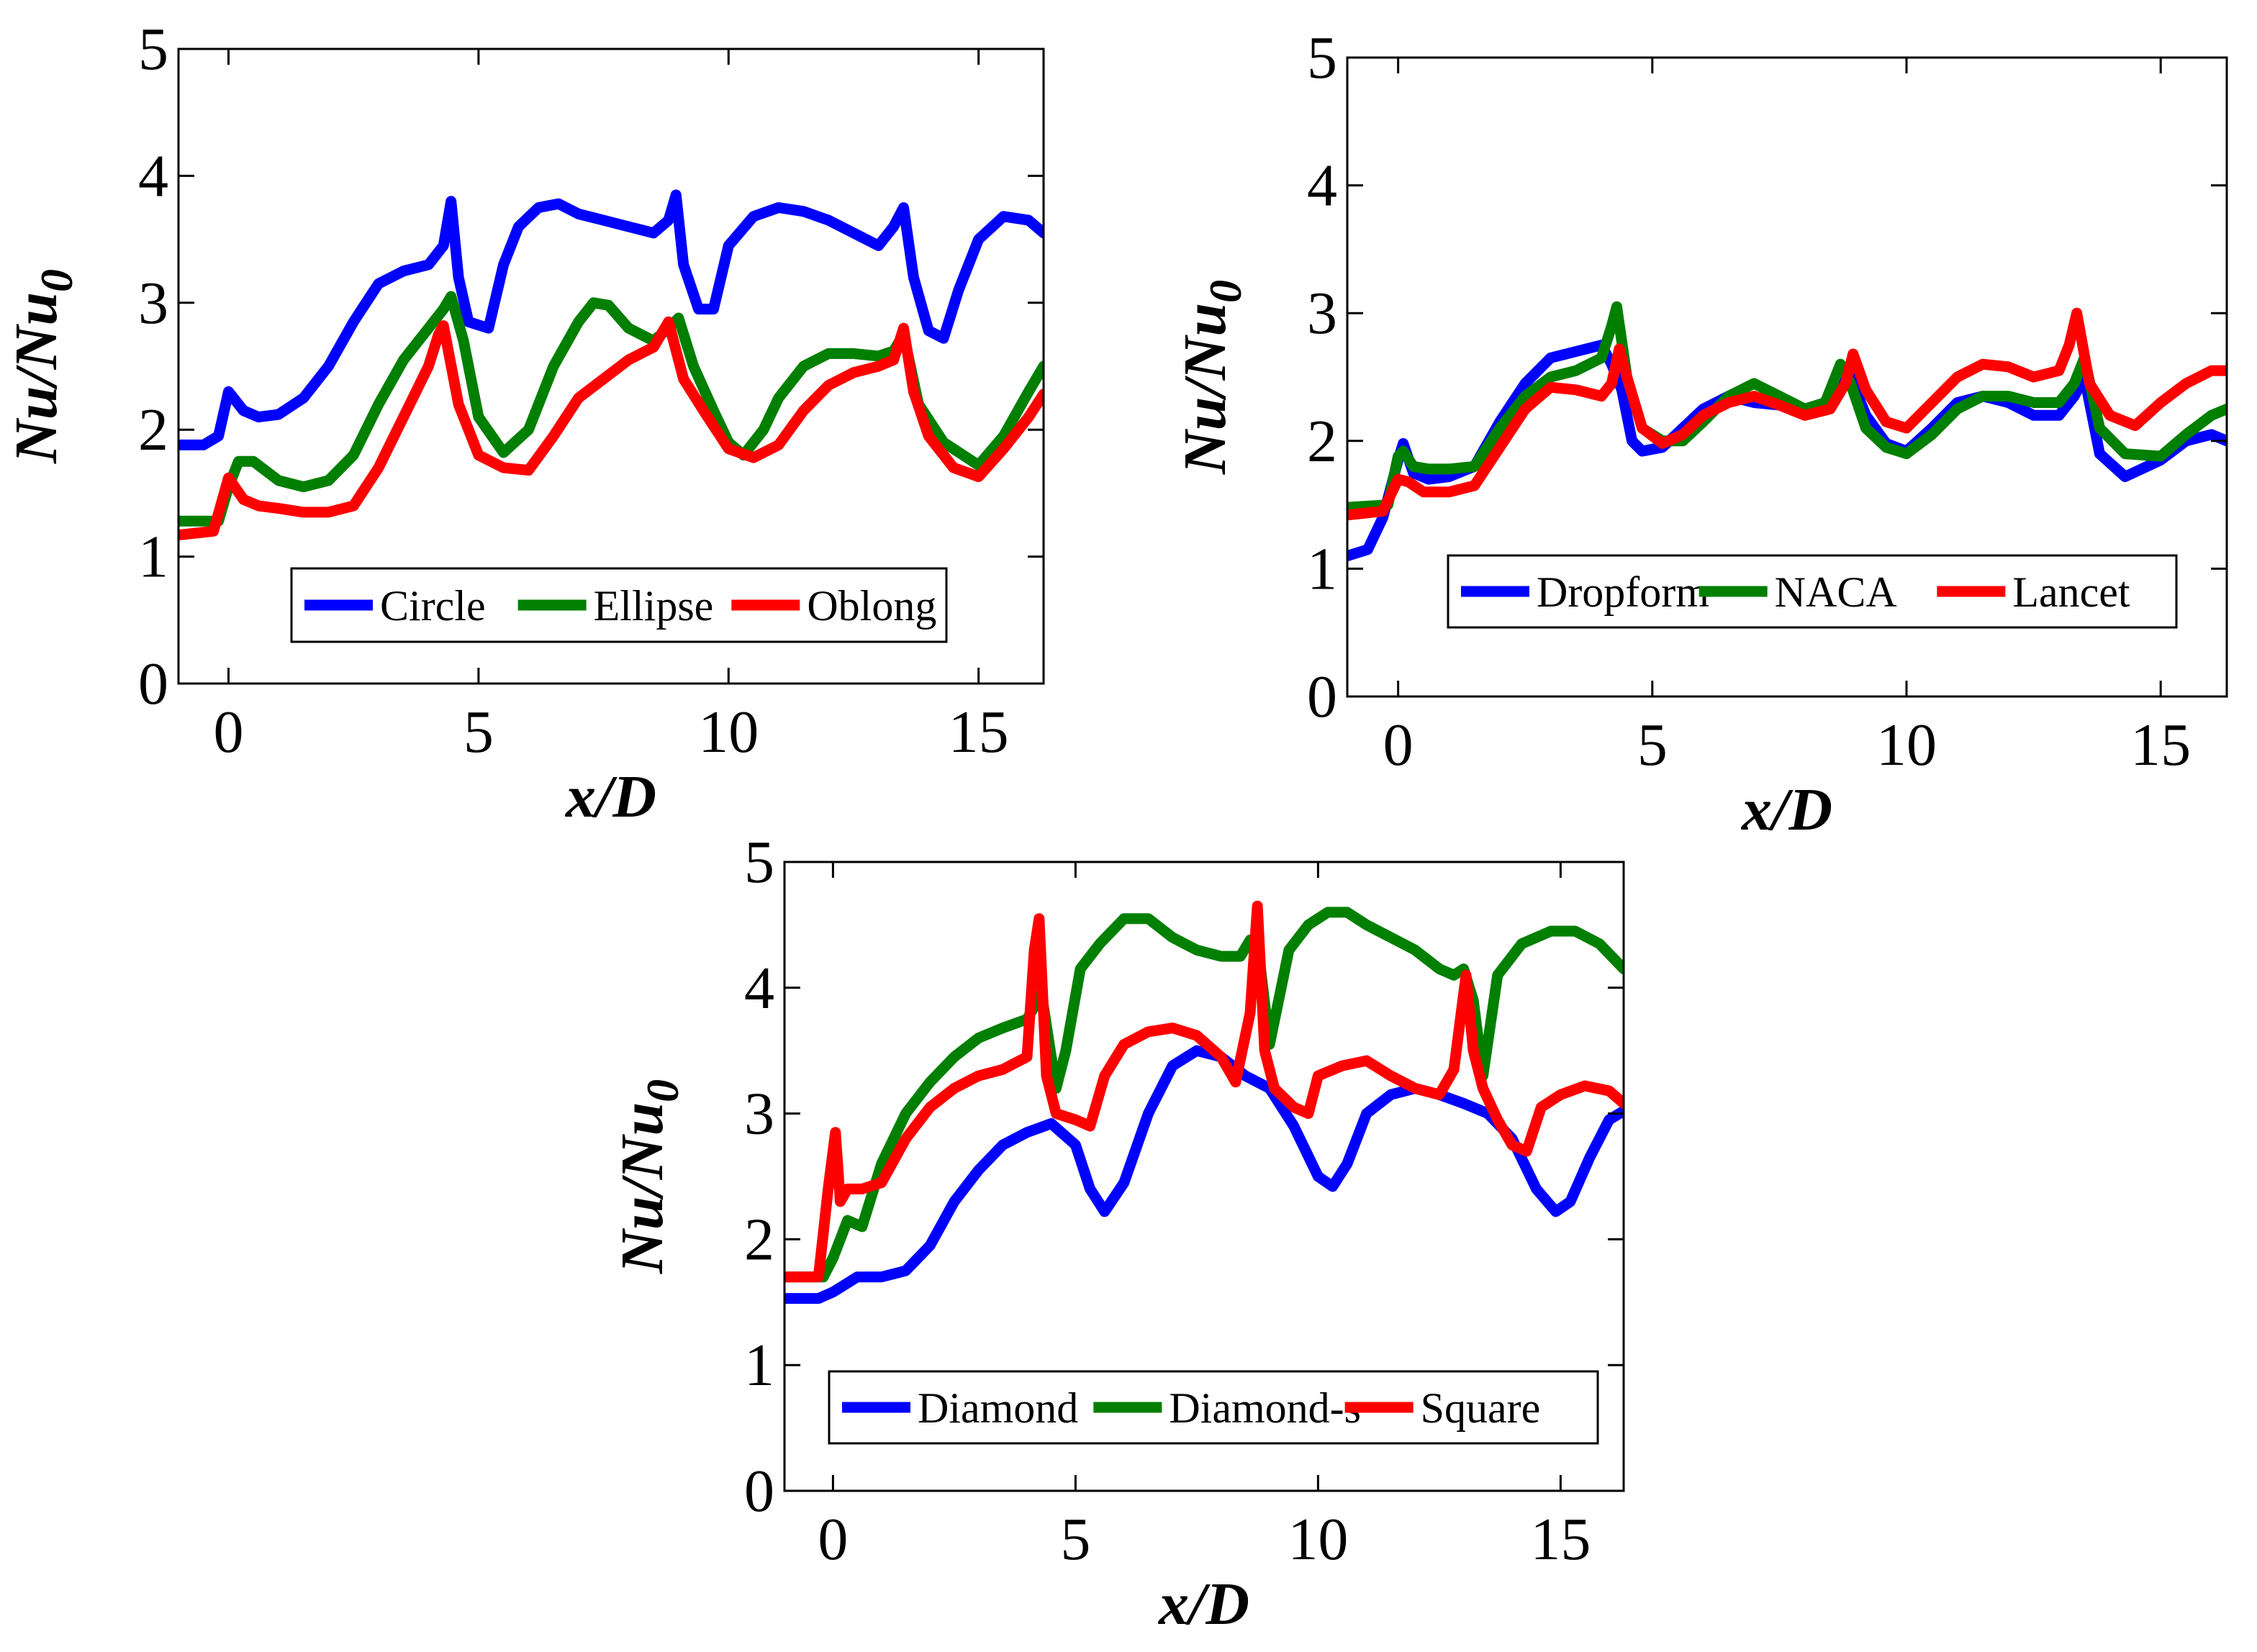 The image size is (2257, 1652). I want to click on series-line-lancet, so click(1787, 414).